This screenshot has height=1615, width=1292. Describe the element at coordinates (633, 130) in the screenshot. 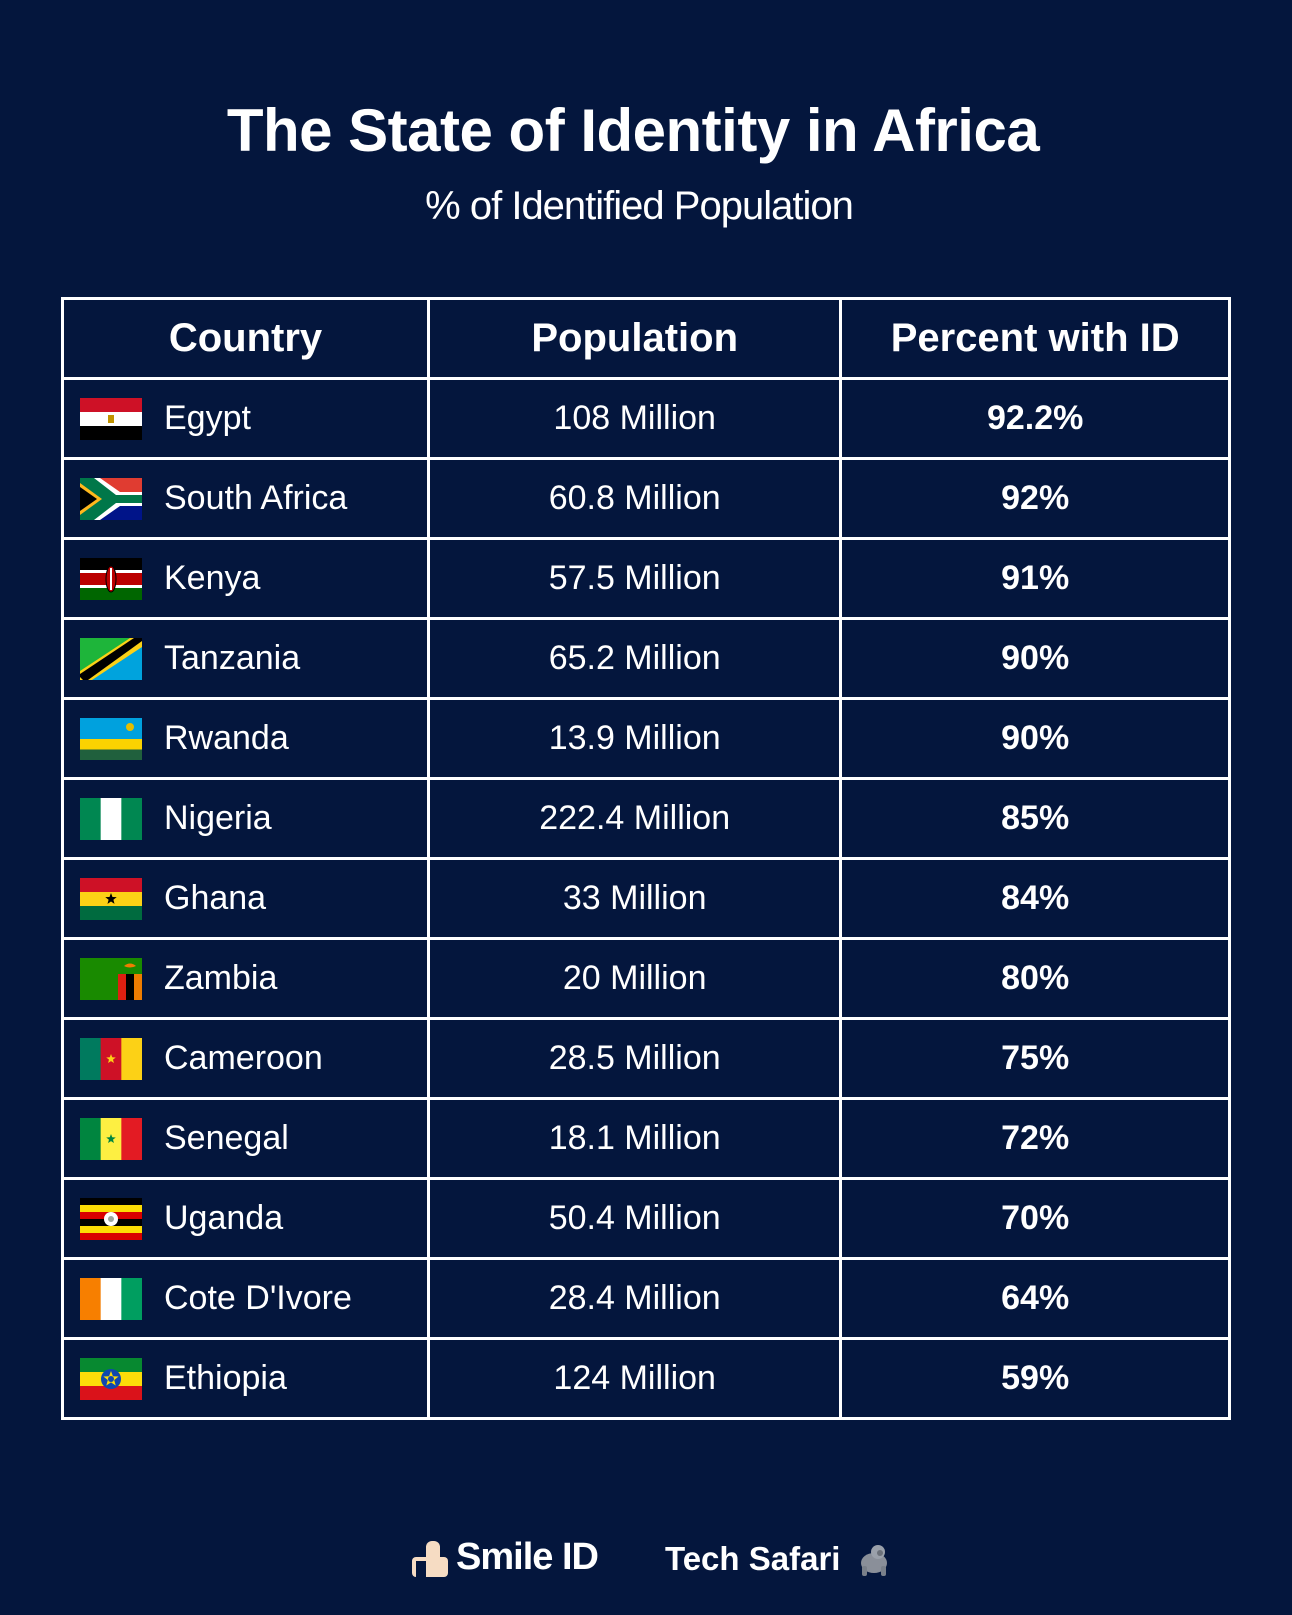

I see `page-title: The State of Identity in Africa` at that location.